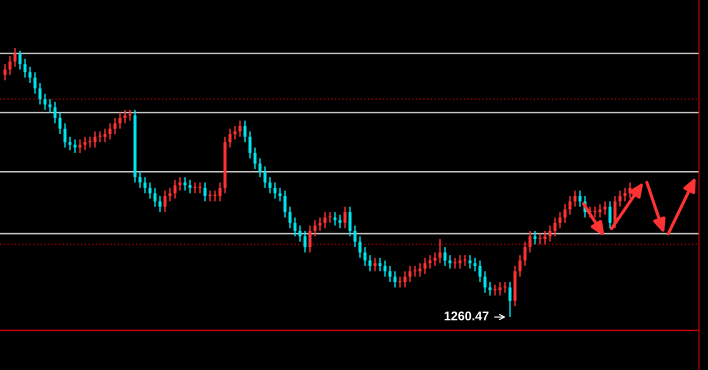 This screenshot has width=708, height=370. Describe the element at coordinates (466, 316) in the screenshot. I see `annotation: 1260.47` at that location.